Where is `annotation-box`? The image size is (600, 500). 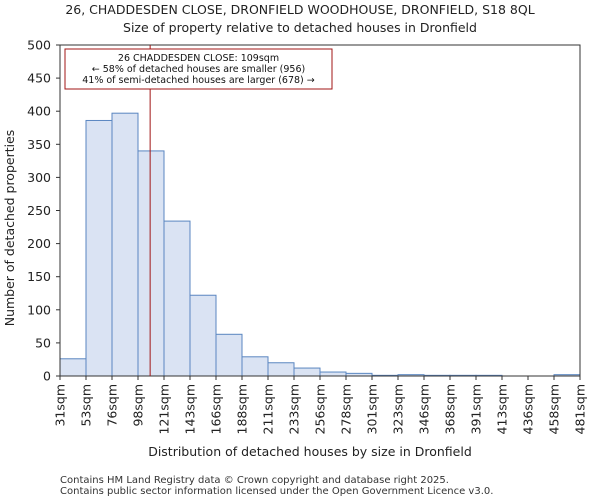
annotation-box is located at coordinates (198, 69).